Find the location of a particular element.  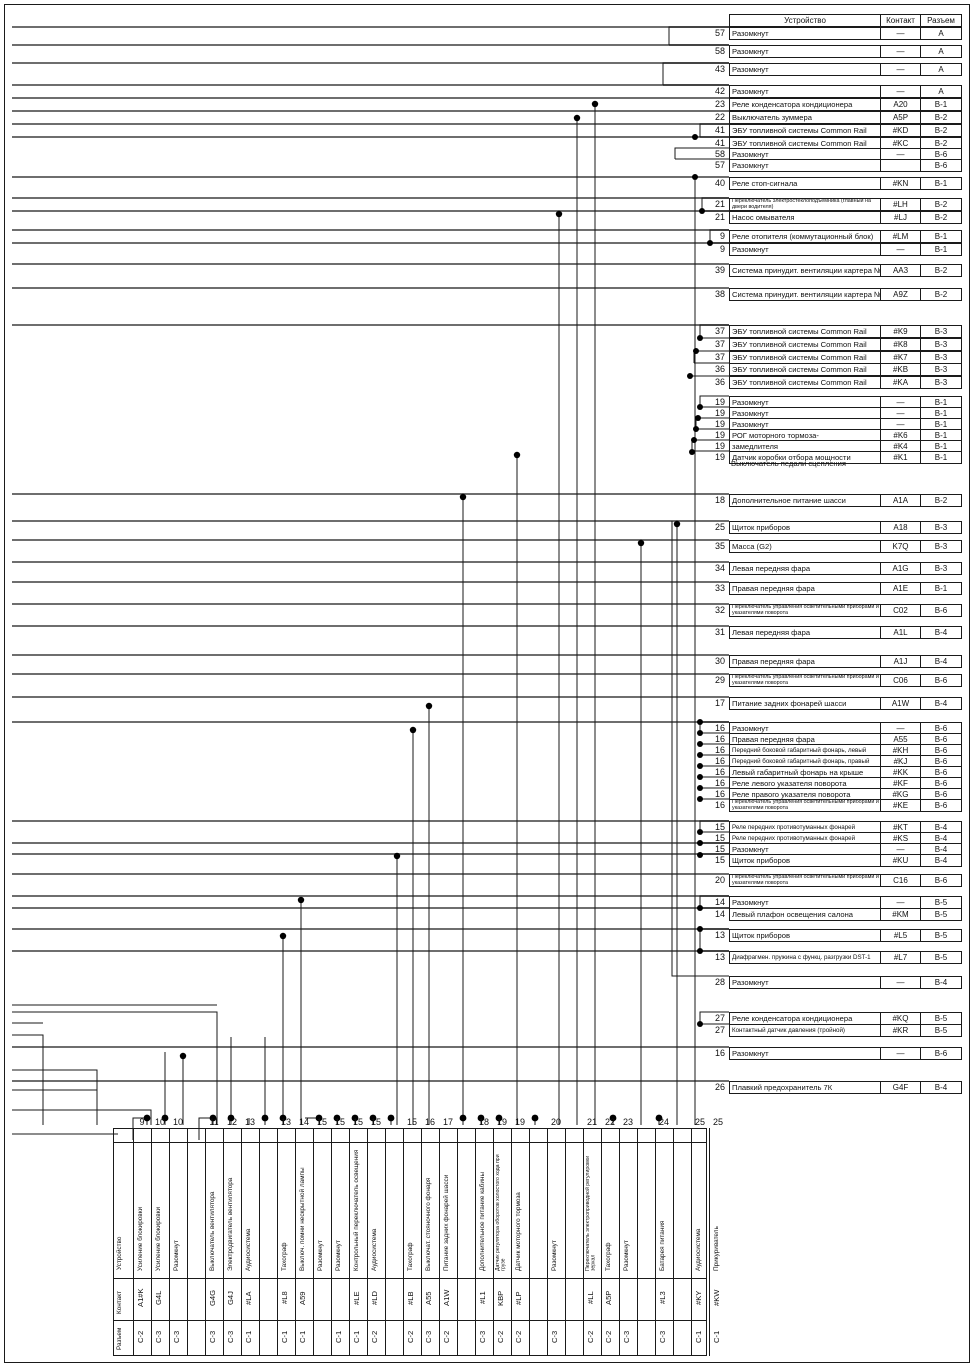

device-row-number: 9 is located at coordinates (722, 249).